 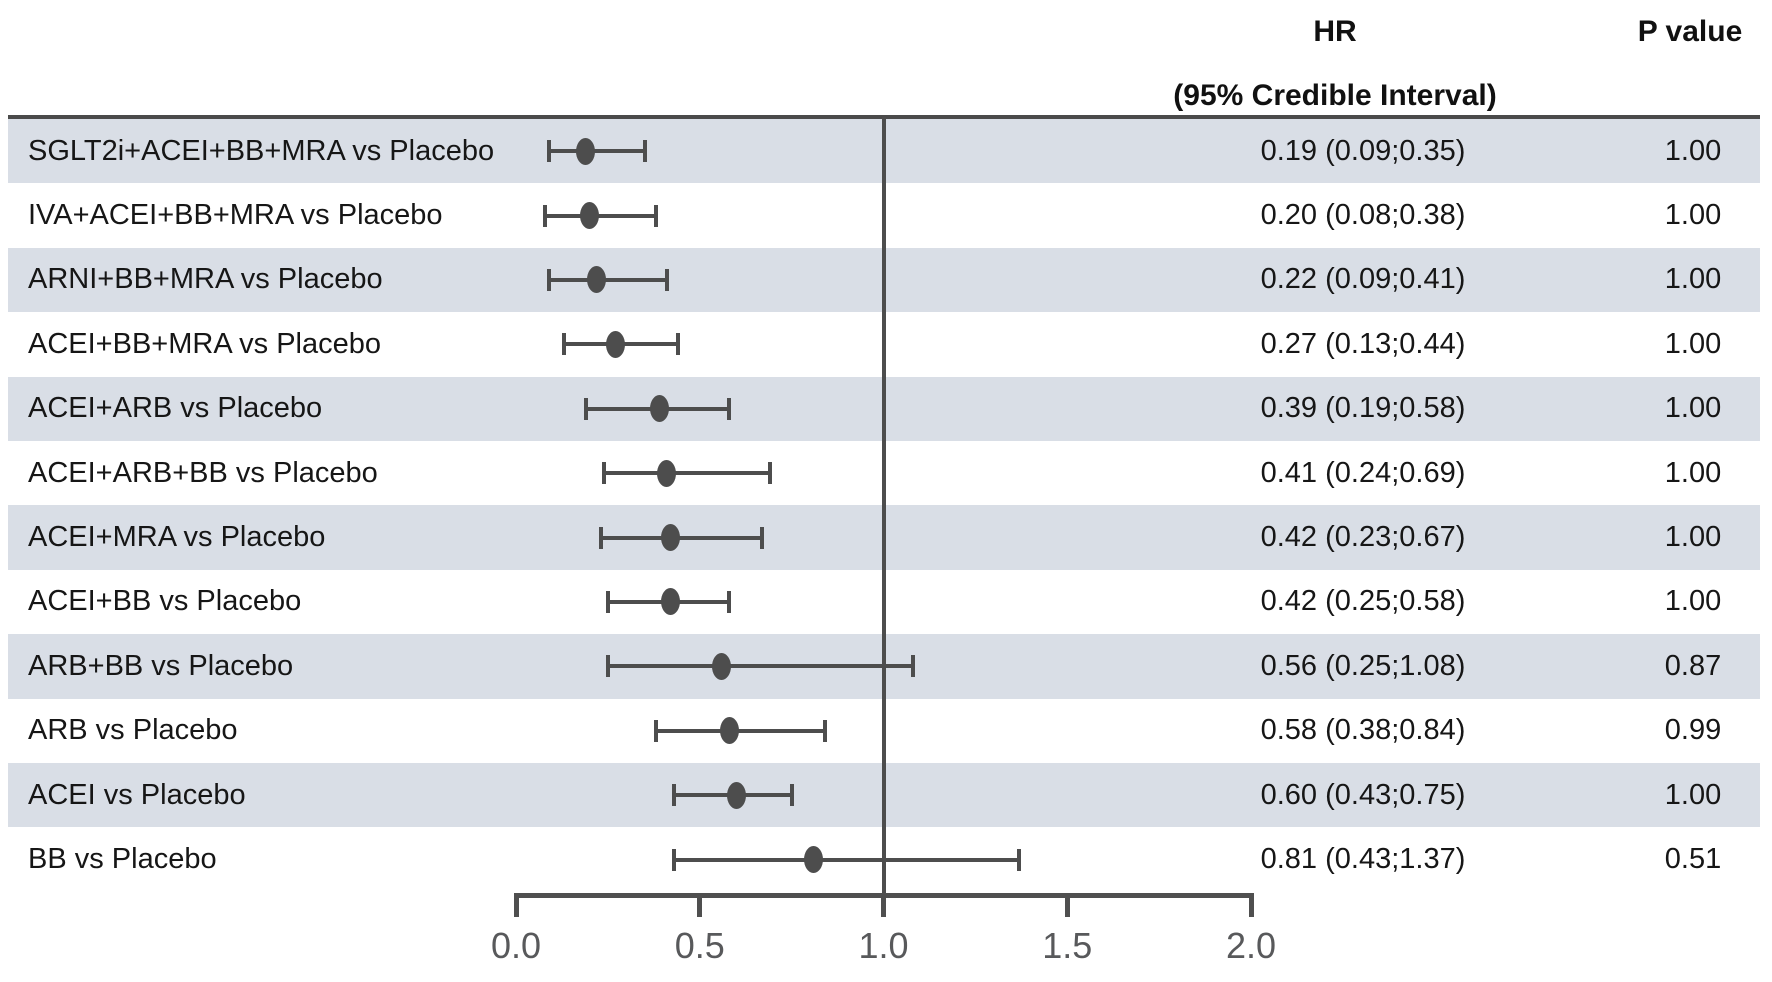 I want to click on hr-ci-value: 0.22 (0.09;0.41), so click(x=1363, y=279).